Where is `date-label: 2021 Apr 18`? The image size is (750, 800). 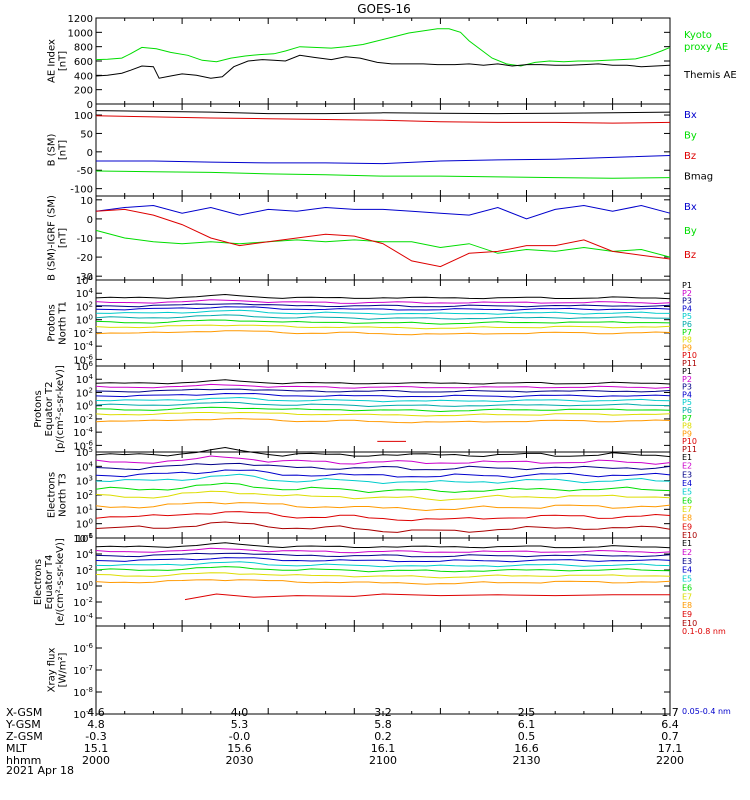 date-label: 2021 Apr 18 is located at coordinates (40, 770).